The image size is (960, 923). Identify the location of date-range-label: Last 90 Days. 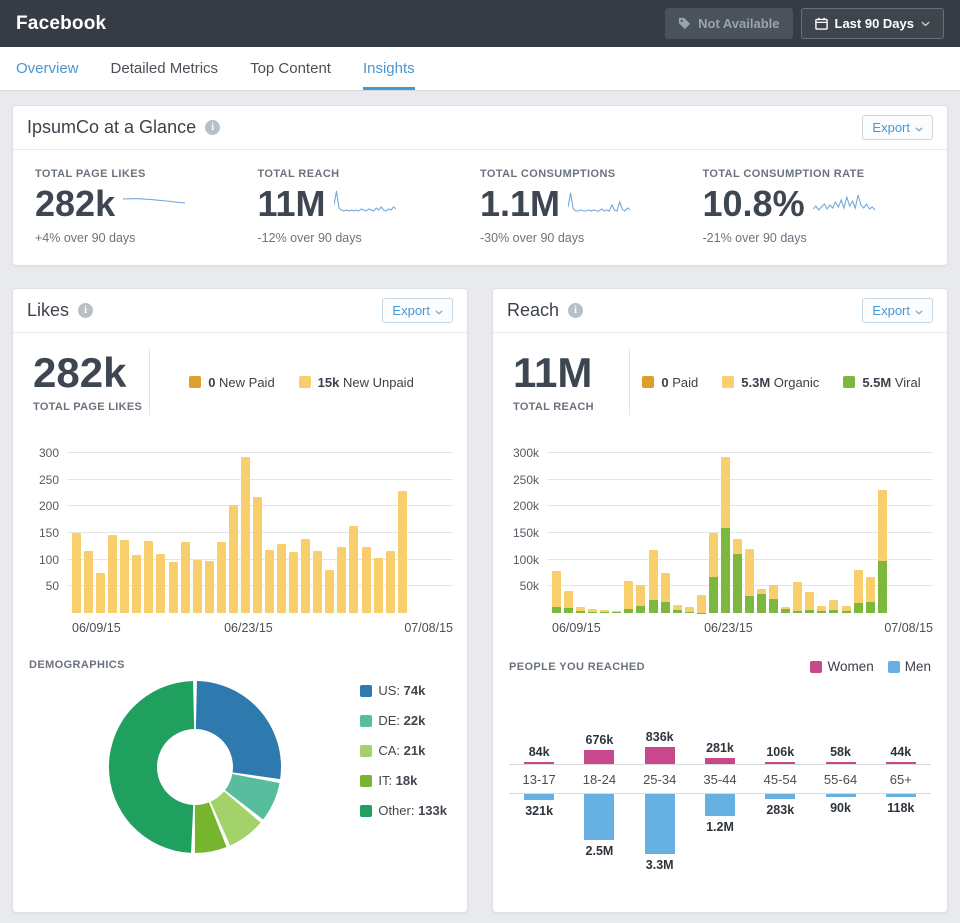
(874, 23).